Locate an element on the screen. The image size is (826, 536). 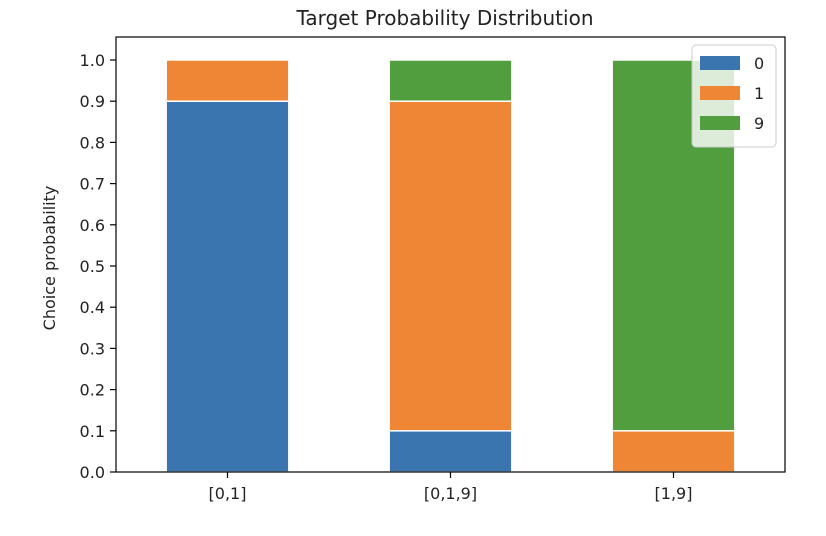
y-tick-label: 0.9 is located at coordinates (92, 101).